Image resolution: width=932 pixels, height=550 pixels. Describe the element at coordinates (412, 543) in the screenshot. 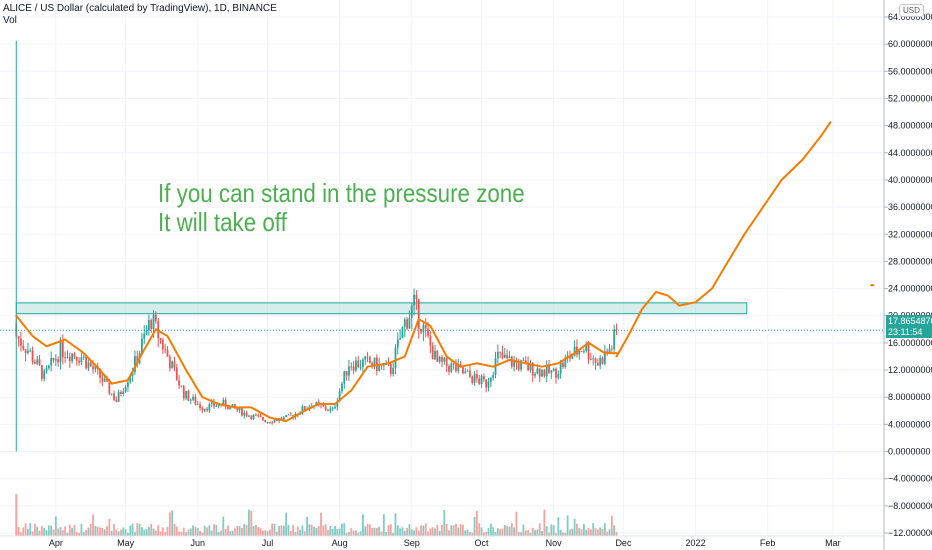

I see `x-tick-label: Sep` at that location.